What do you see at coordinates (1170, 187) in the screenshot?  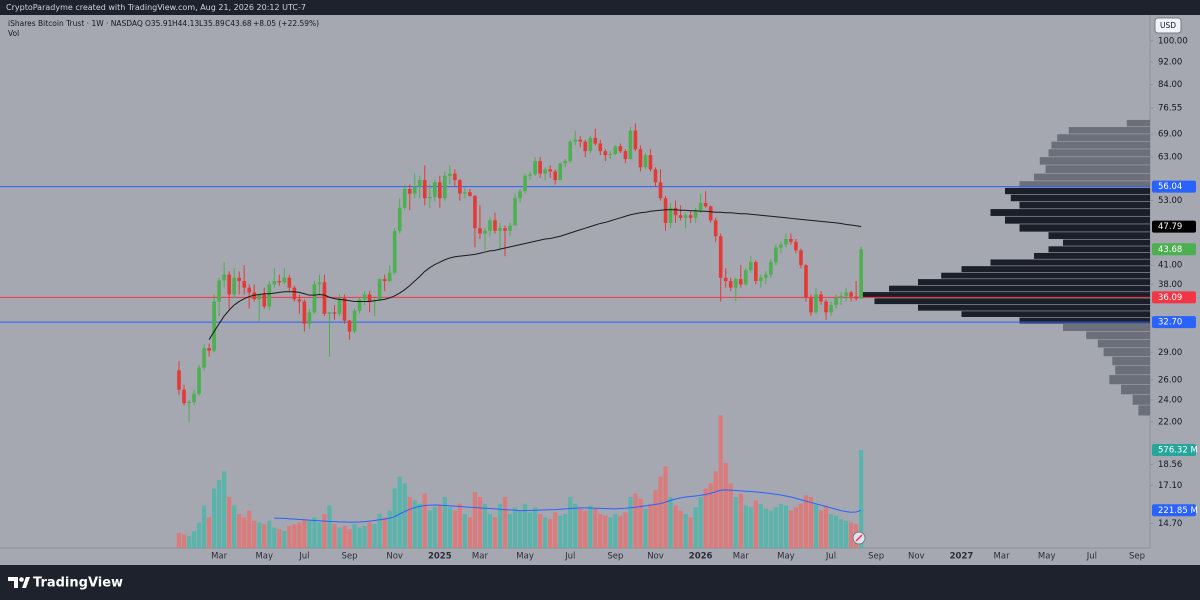 I see `axis-label: 56.04` at bounding box center [1170, 187].